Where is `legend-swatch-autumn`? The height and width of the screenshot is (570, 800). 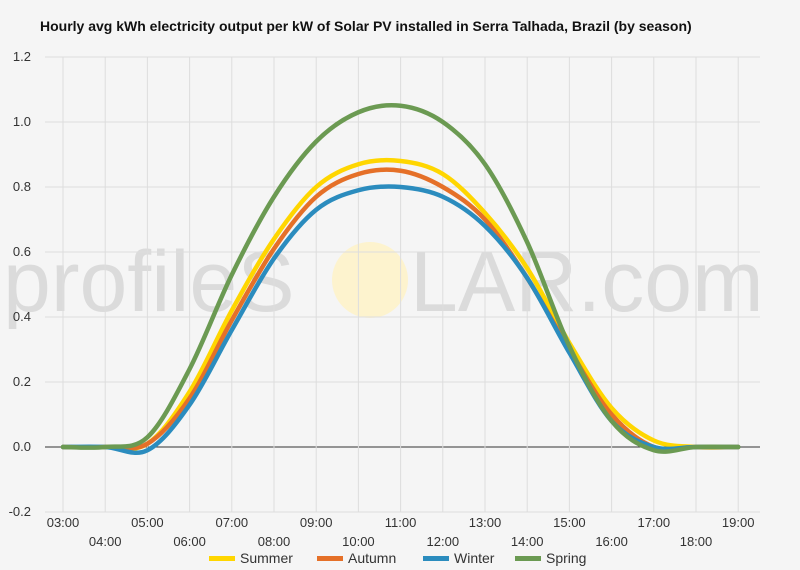 legend-swatch-autumn is located at coordinates (330, 558).